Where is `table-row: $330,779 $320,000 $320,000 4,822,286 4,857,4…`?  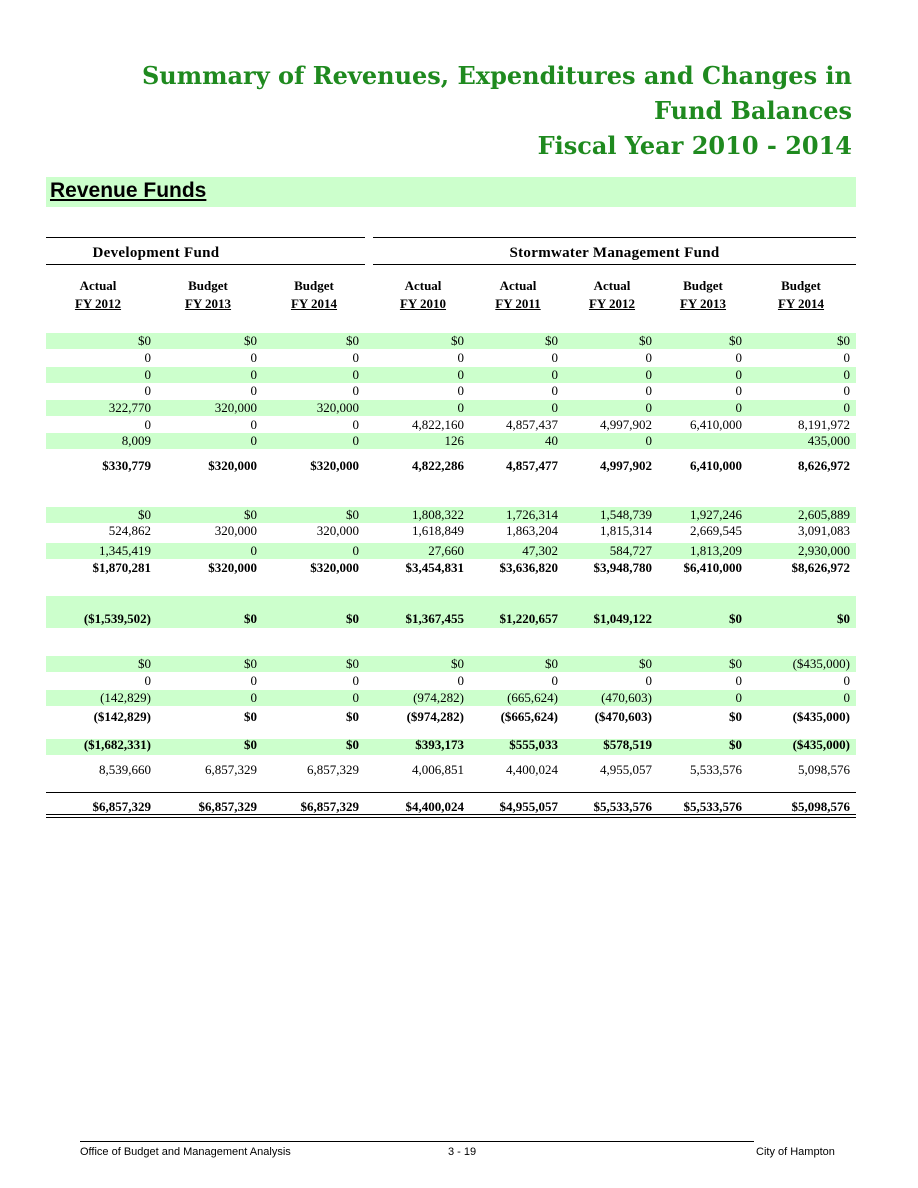
table-row: $330,779 $320,000 $320,000 4,822,286 4,857,4… is located at coordinates (451, 466).